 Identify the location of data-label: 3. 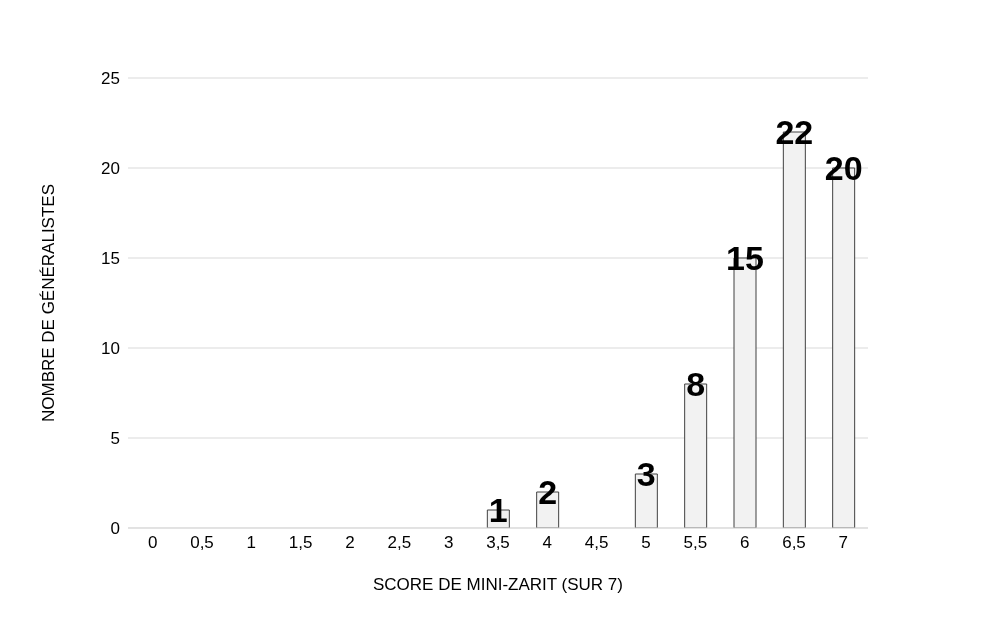
(646, 474).